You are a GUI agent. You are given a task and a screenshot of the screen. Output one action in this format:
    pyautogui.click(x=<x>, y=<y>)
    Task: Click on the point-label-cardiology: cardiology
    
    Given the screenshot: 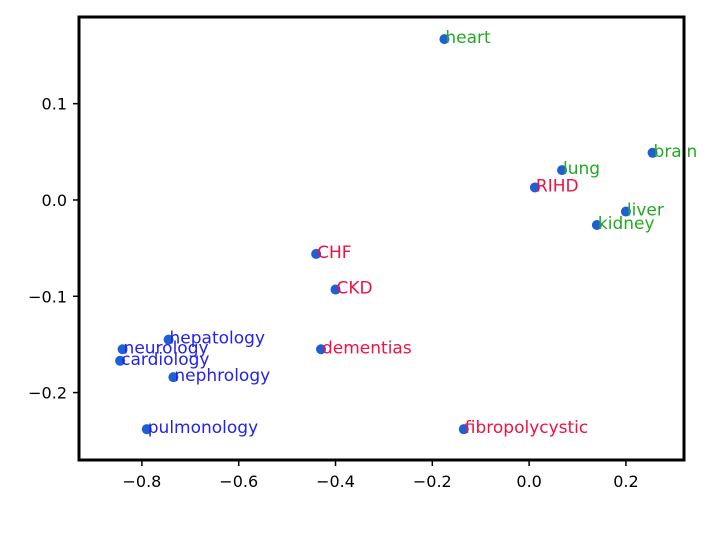 What is the action you would take?
    pyautogui.click(x=165, y=360)
    